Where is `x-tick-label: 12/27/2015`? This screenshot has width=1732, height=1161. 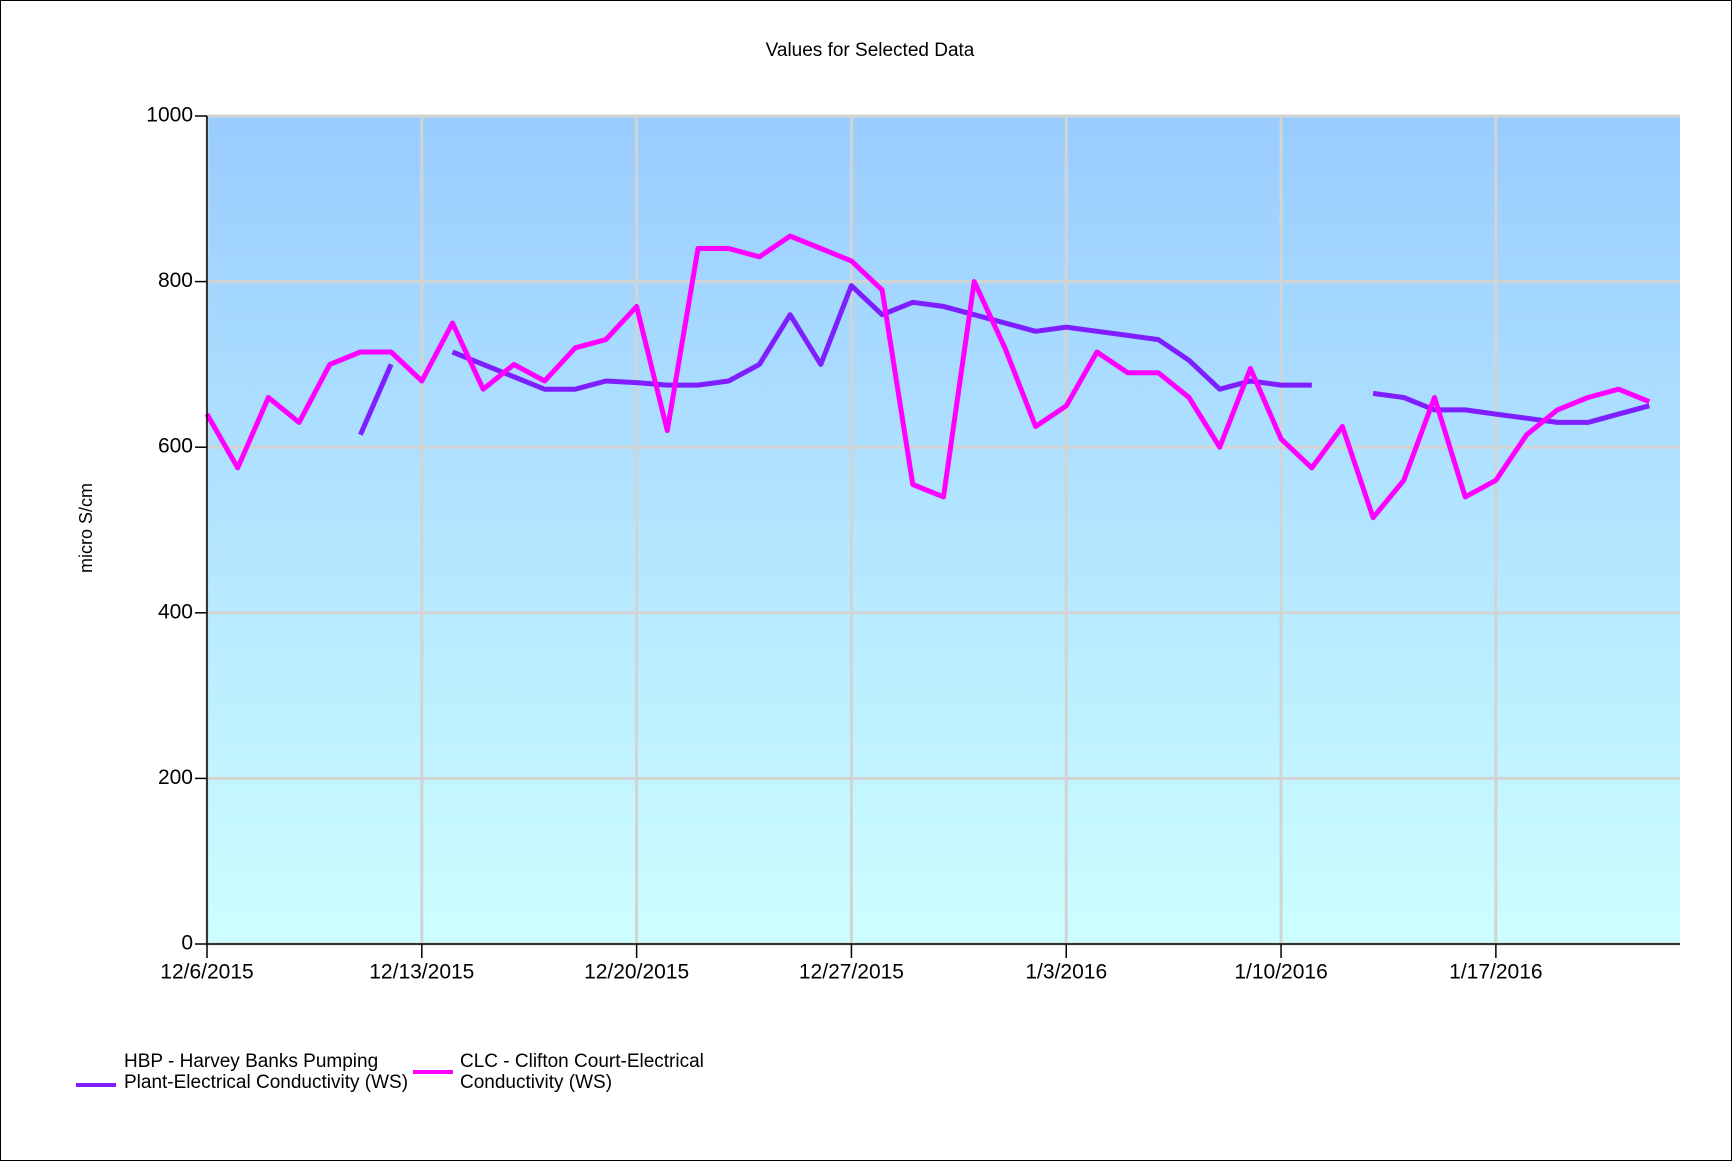 x-tick-label: 12/27/2015 is located at coordinates (851, 972).